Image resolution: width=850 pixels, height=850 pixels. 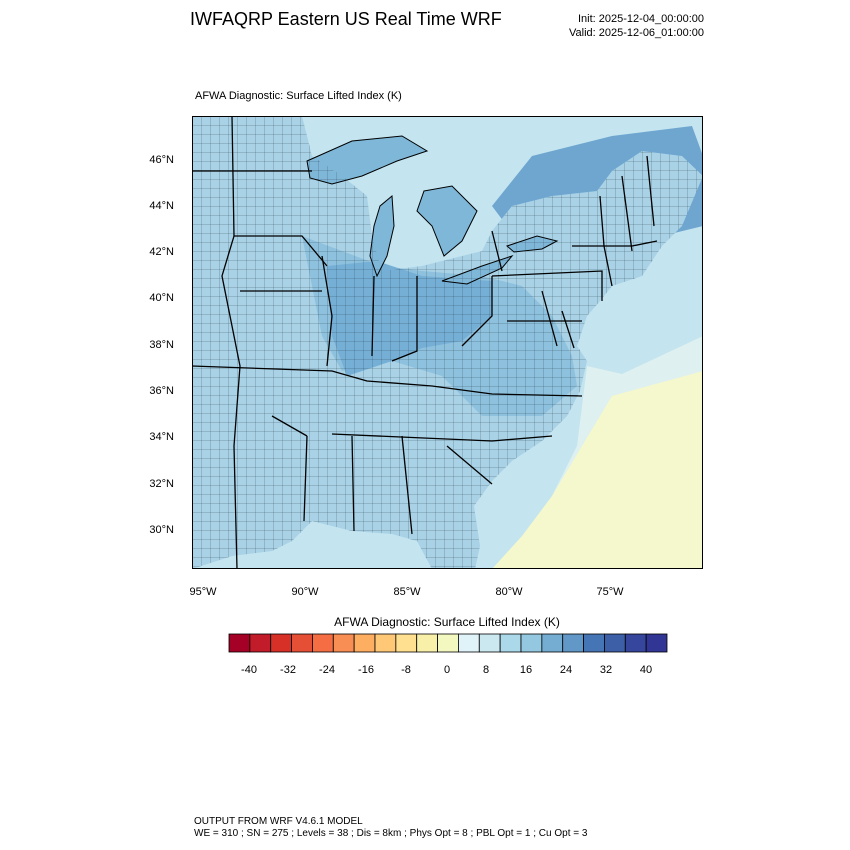 What do you see at coordinates (305, 592) in the screenshot?
I see `lon-label-90w: 90°W` at bounding box center [305, 592].